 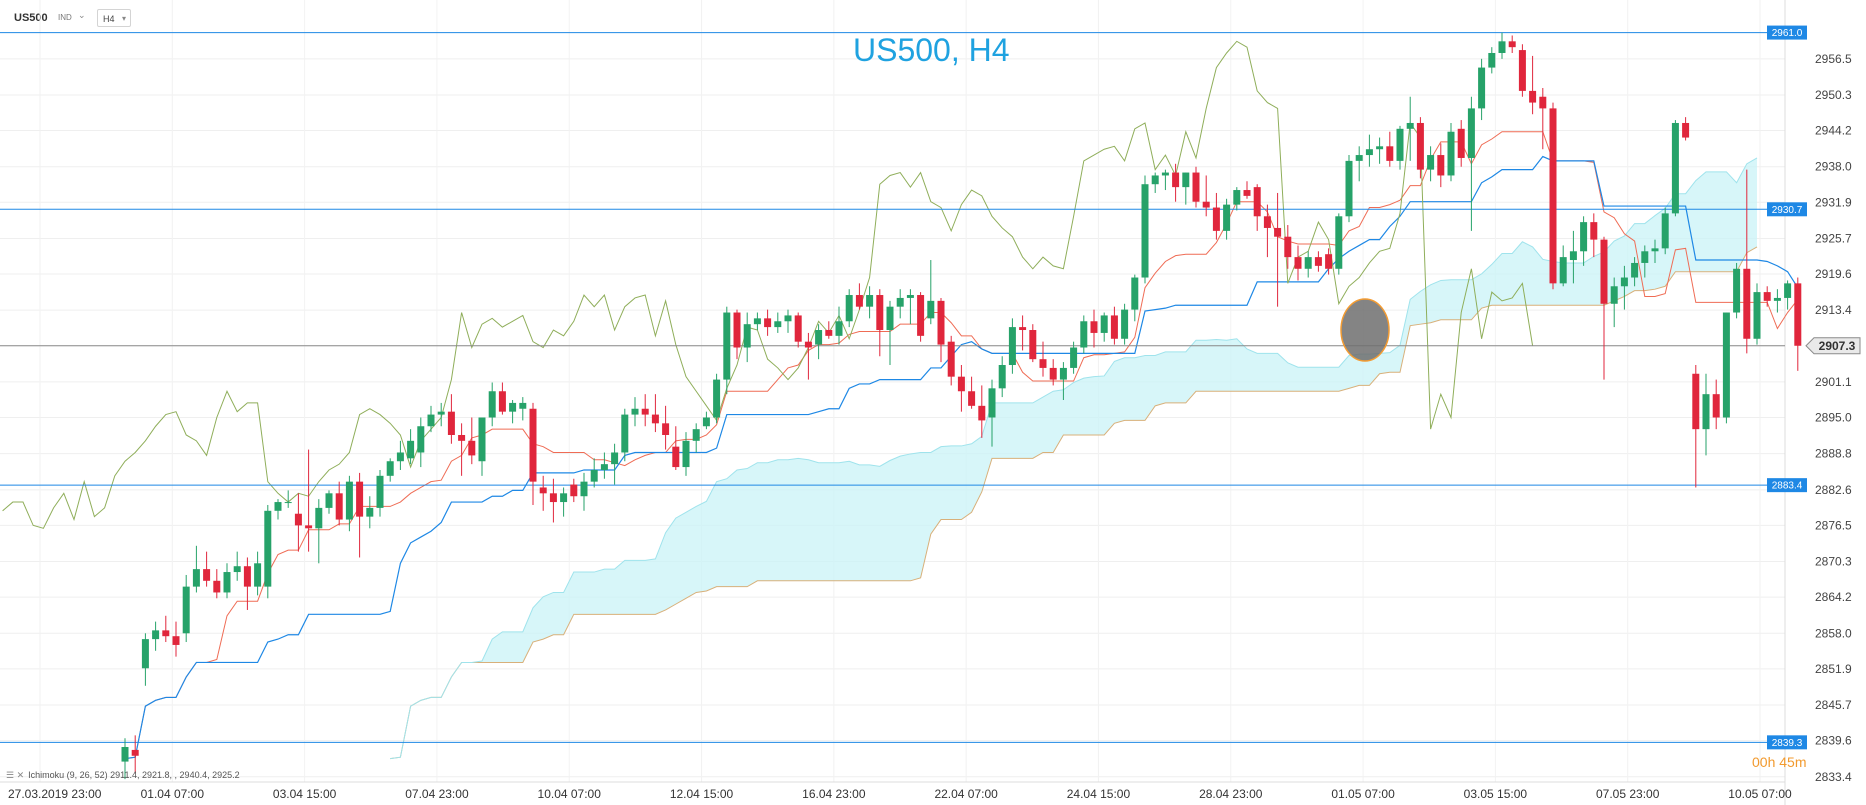 I want to click on price-tick-label: 2839.6, so click(x=1833, y=741).